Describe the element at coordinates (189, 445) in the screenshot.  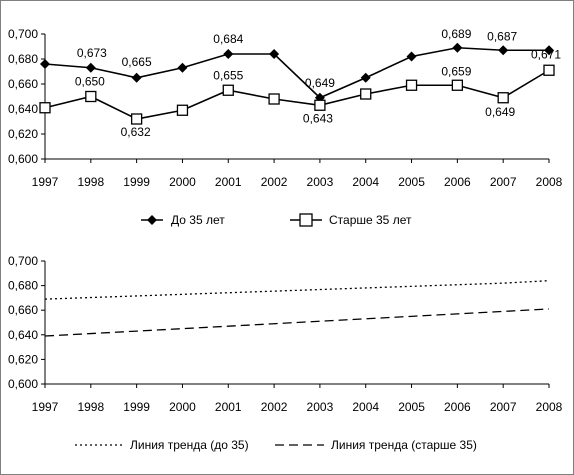
I see `legend-label: Линия тренда (до 35)` at that location.